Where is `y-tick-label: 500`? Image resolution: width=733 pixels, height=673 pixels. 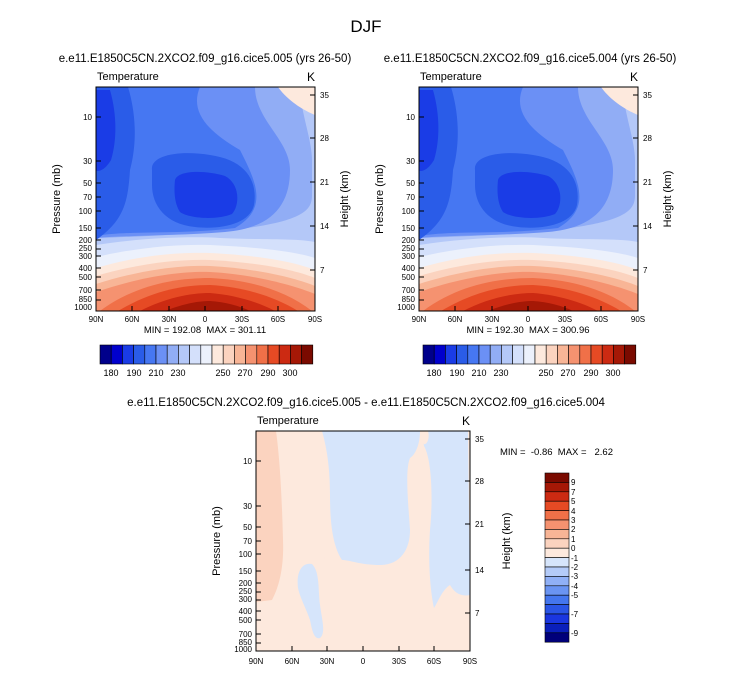 y-tick-label: 500 is located at coordinates (409, 277).